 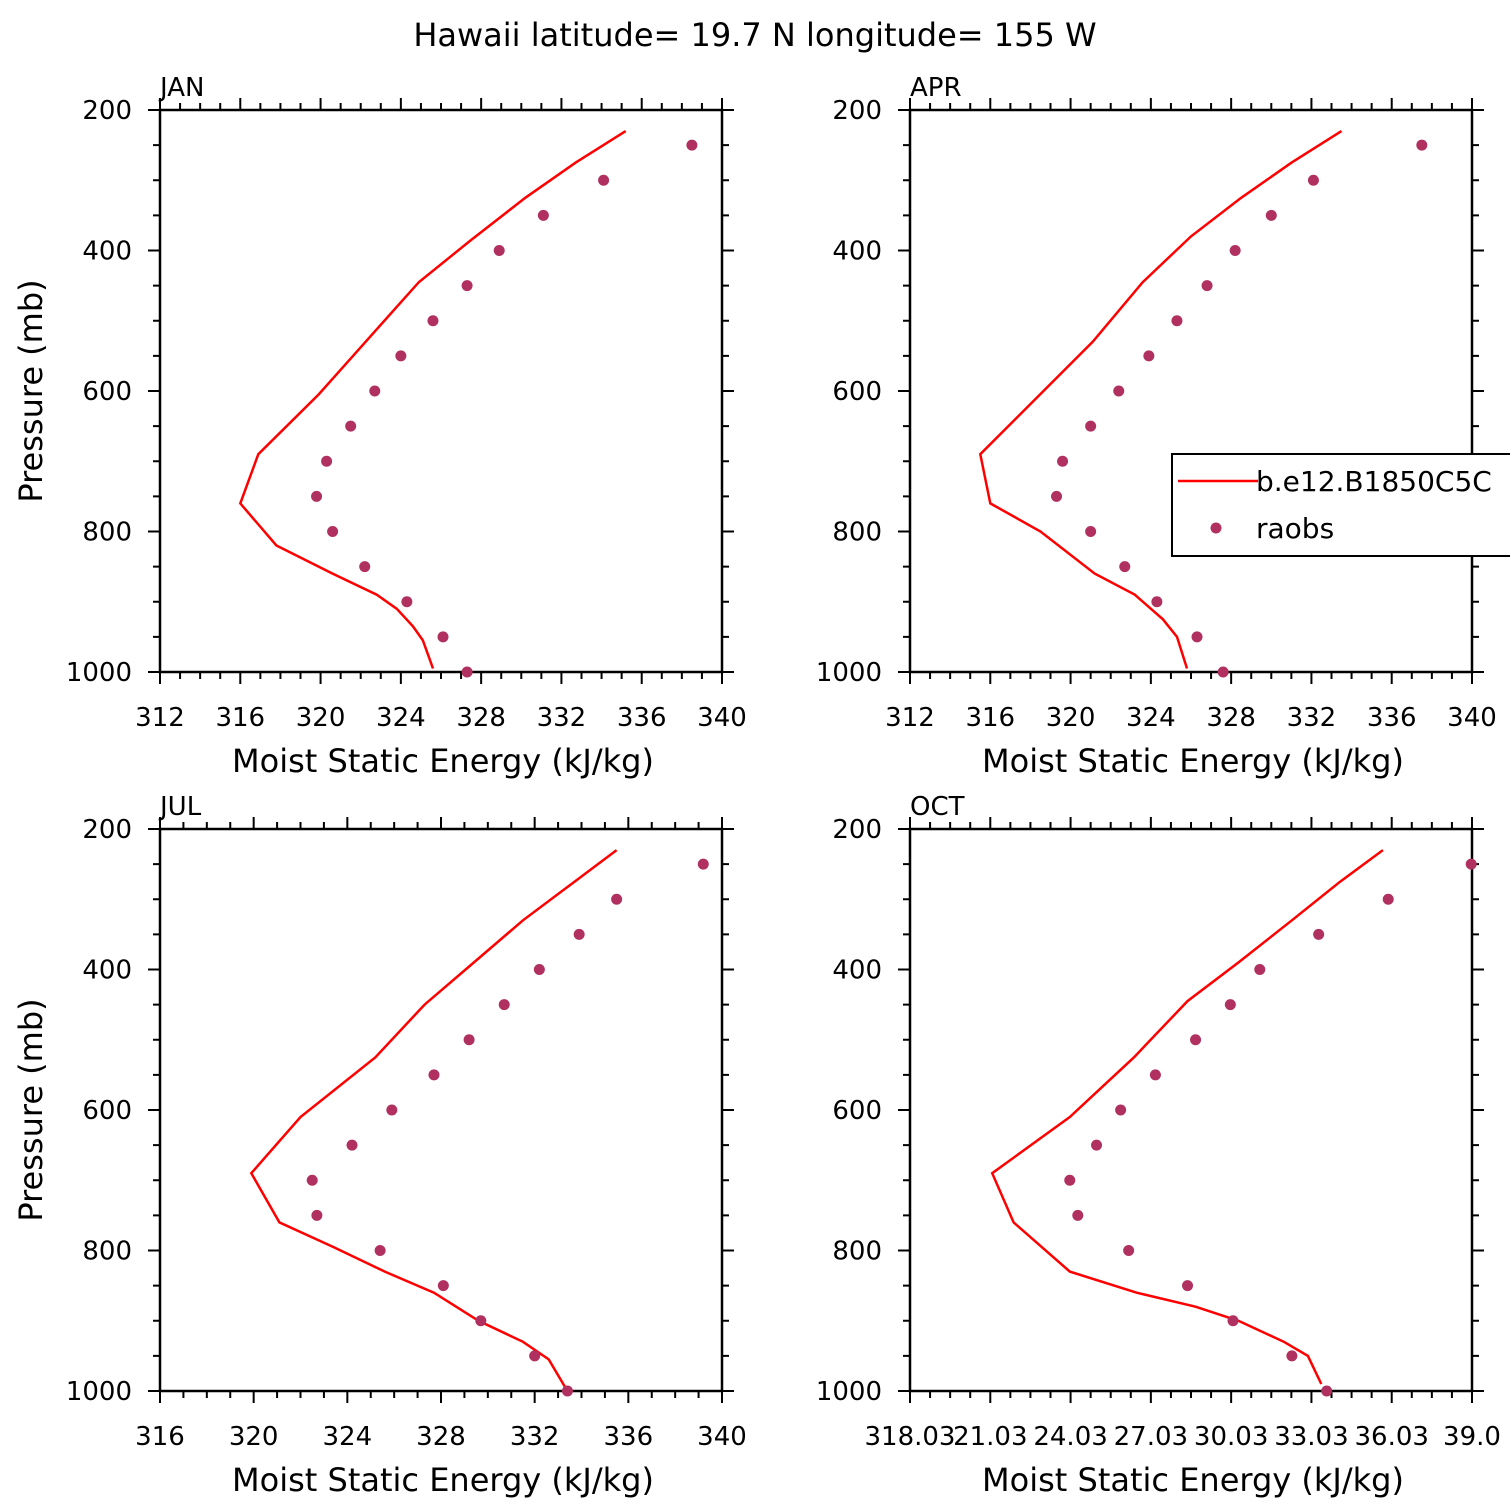 I want to click on legend-box, so click(x=1340, y=505).